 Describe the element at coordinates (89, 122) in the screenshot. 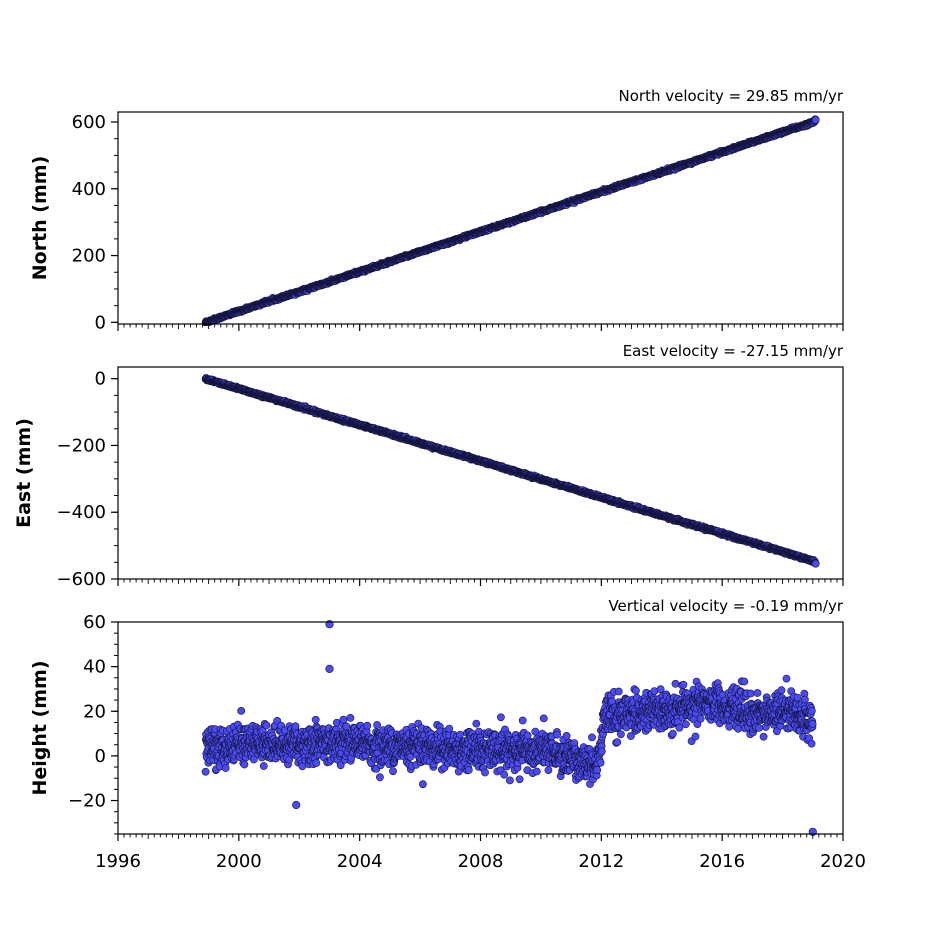

I see `y-tick-label: 600` at that location.